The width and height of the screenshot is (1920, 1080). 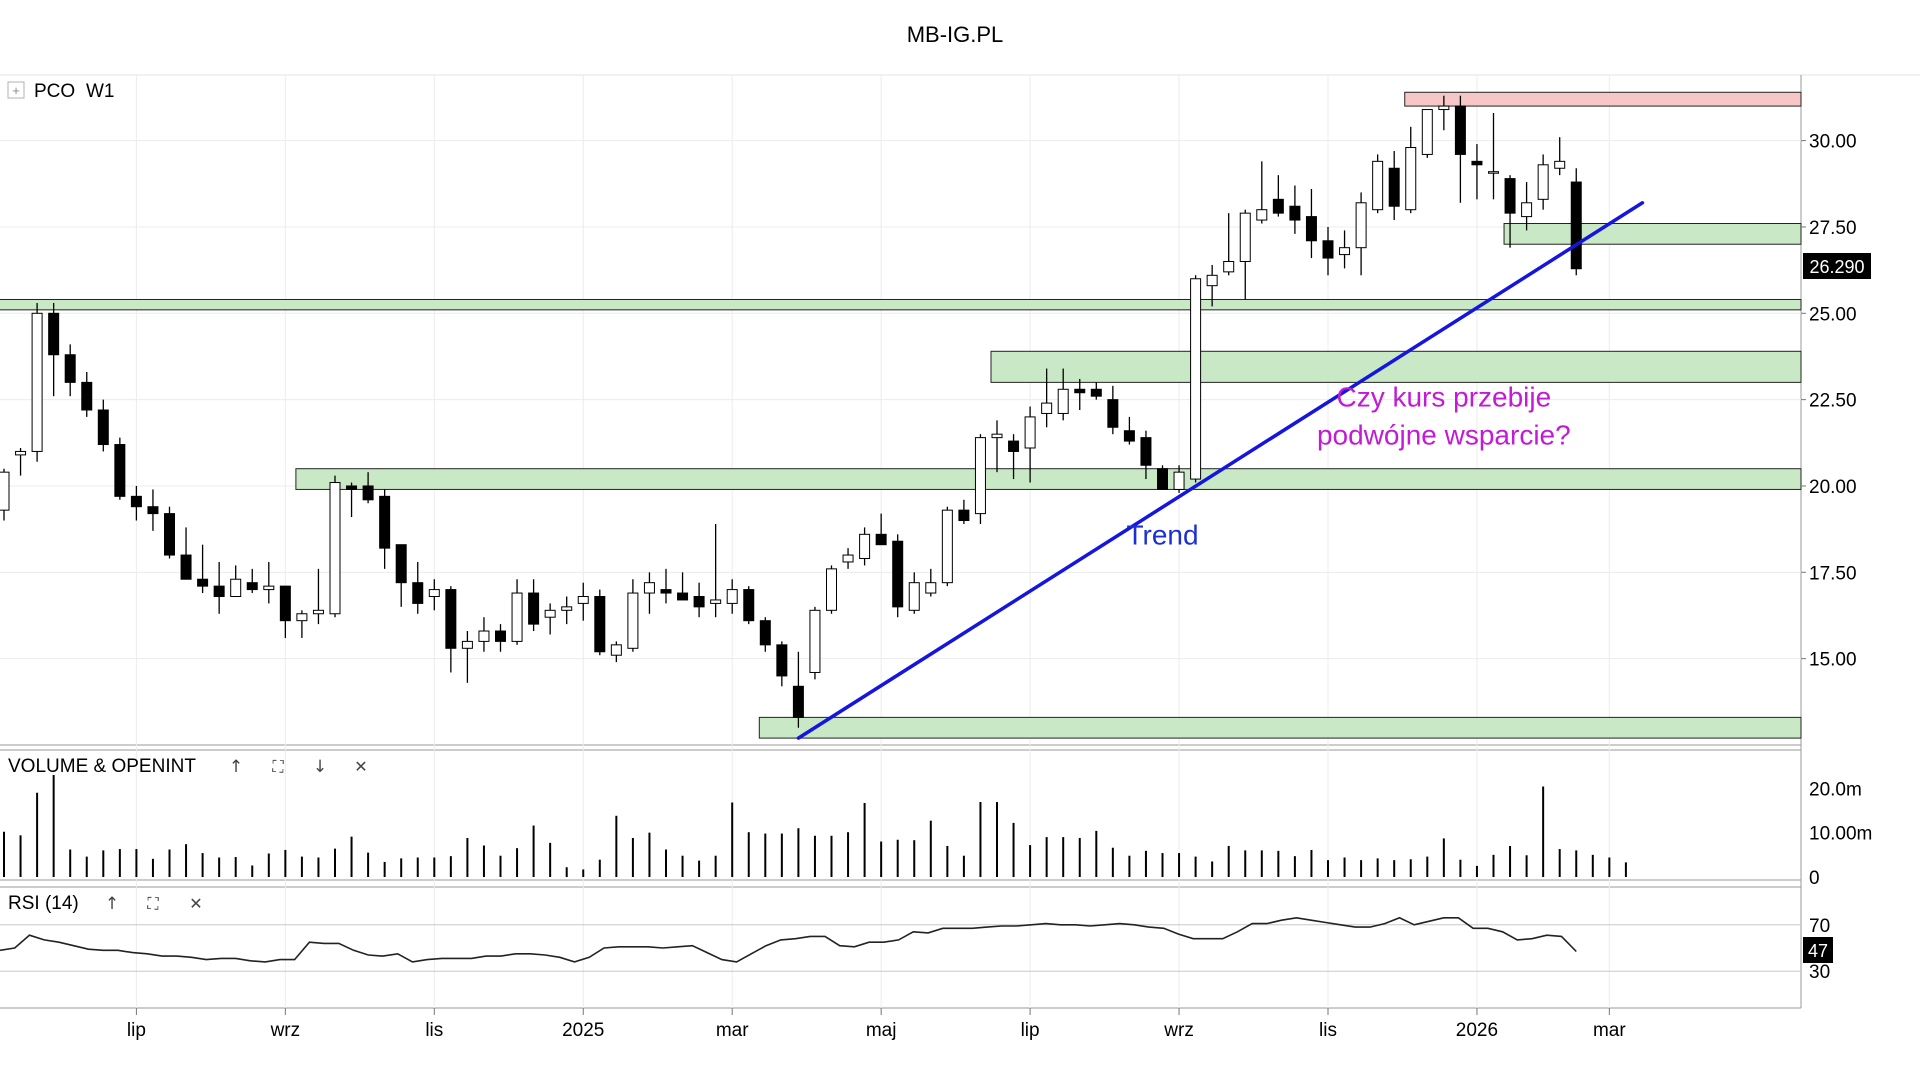 What do you see at coordinates (61, 91) in the screenshot?
I see `price-pane-legend: + PCO W1` at bounding box center [61, 91].